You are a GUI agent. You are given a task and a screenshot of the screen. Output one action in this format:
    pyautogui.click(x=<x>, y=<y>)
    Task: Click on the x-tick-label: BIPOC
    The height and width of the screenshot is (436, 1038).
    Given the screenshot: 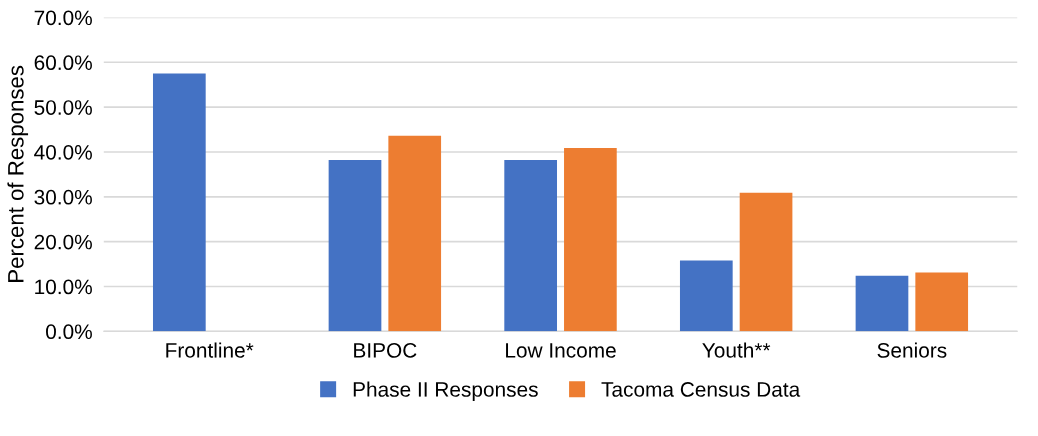 What is the action you would take?
    pyautogui.click(x=385, y=350)
    